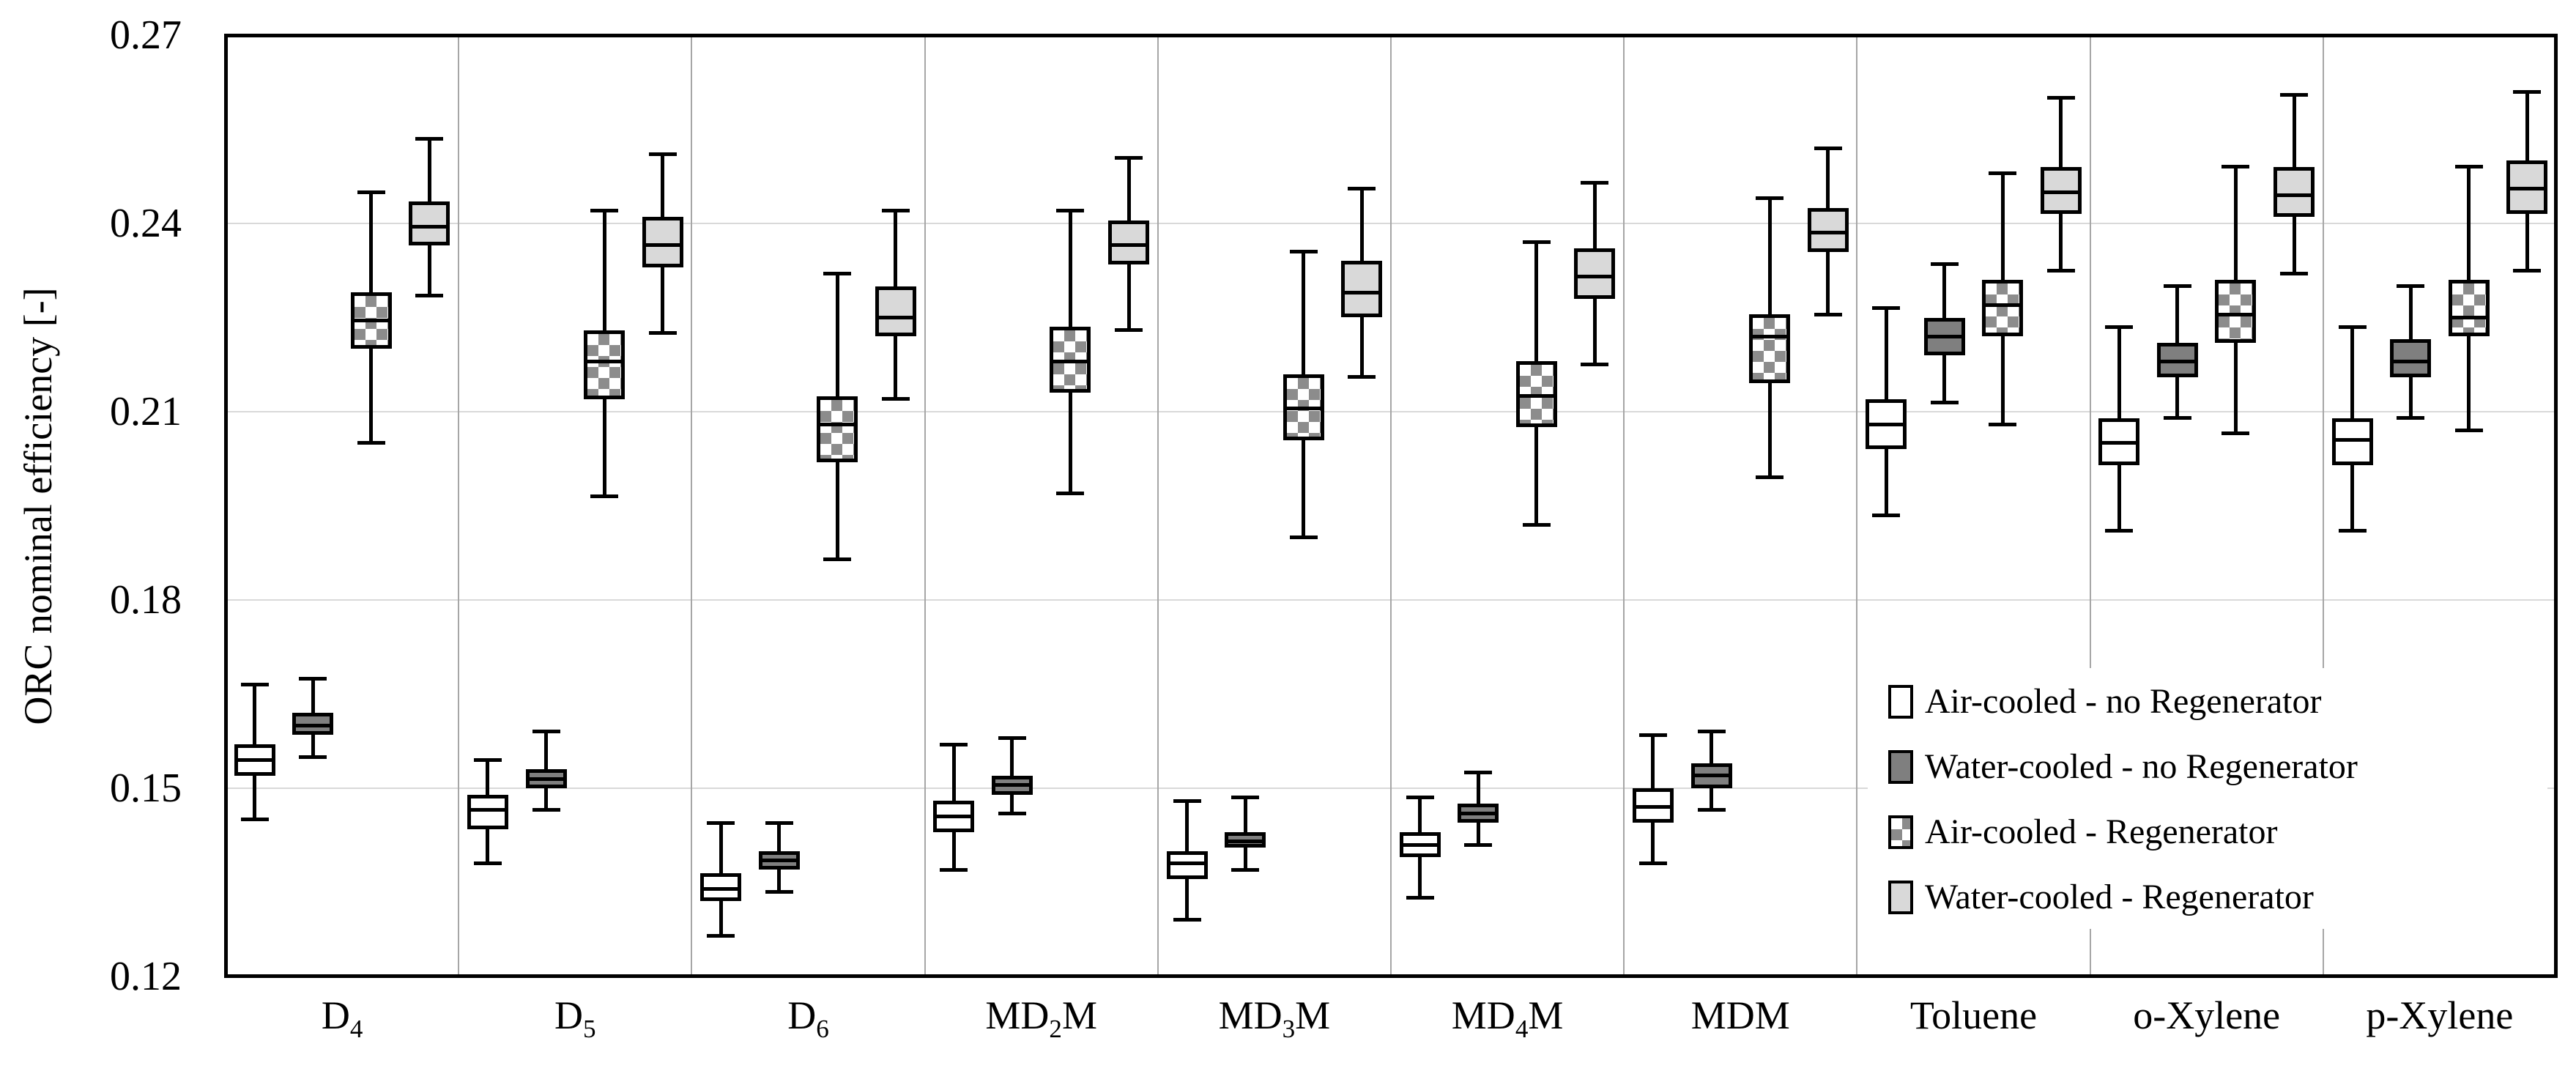 The height and width of the screenshot is (1071, 2576). Describe the element at coordinates (38, 505) in the screenshot. I see `y-axis-title: ORC nominal efficiency [-]` at that location.